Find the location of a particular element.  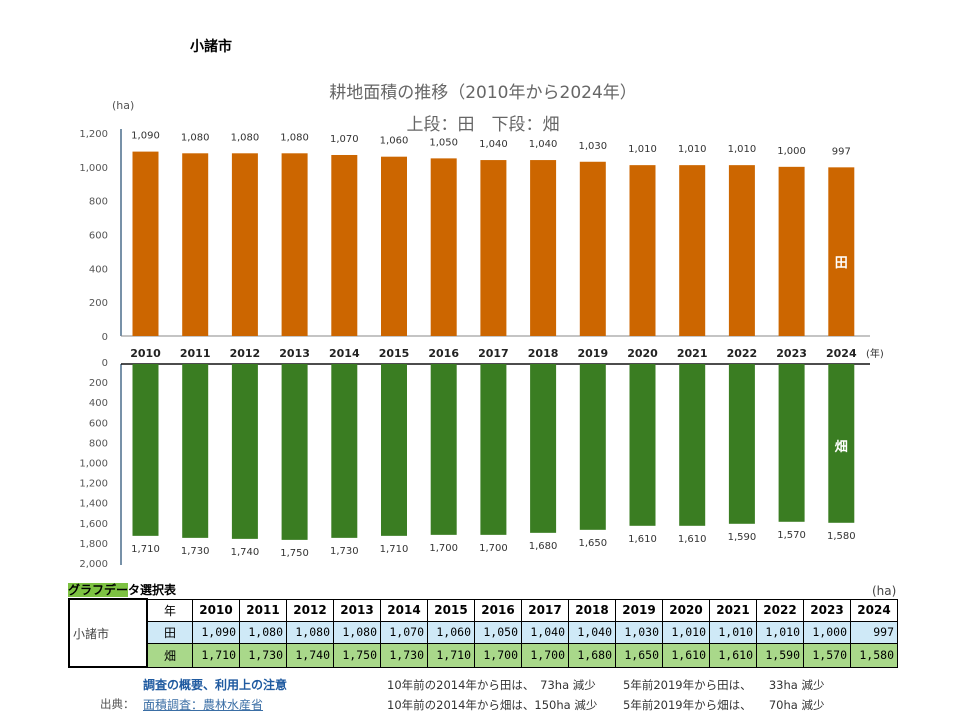

x-tick-label: 2023 is located at coordinates (791, 353).